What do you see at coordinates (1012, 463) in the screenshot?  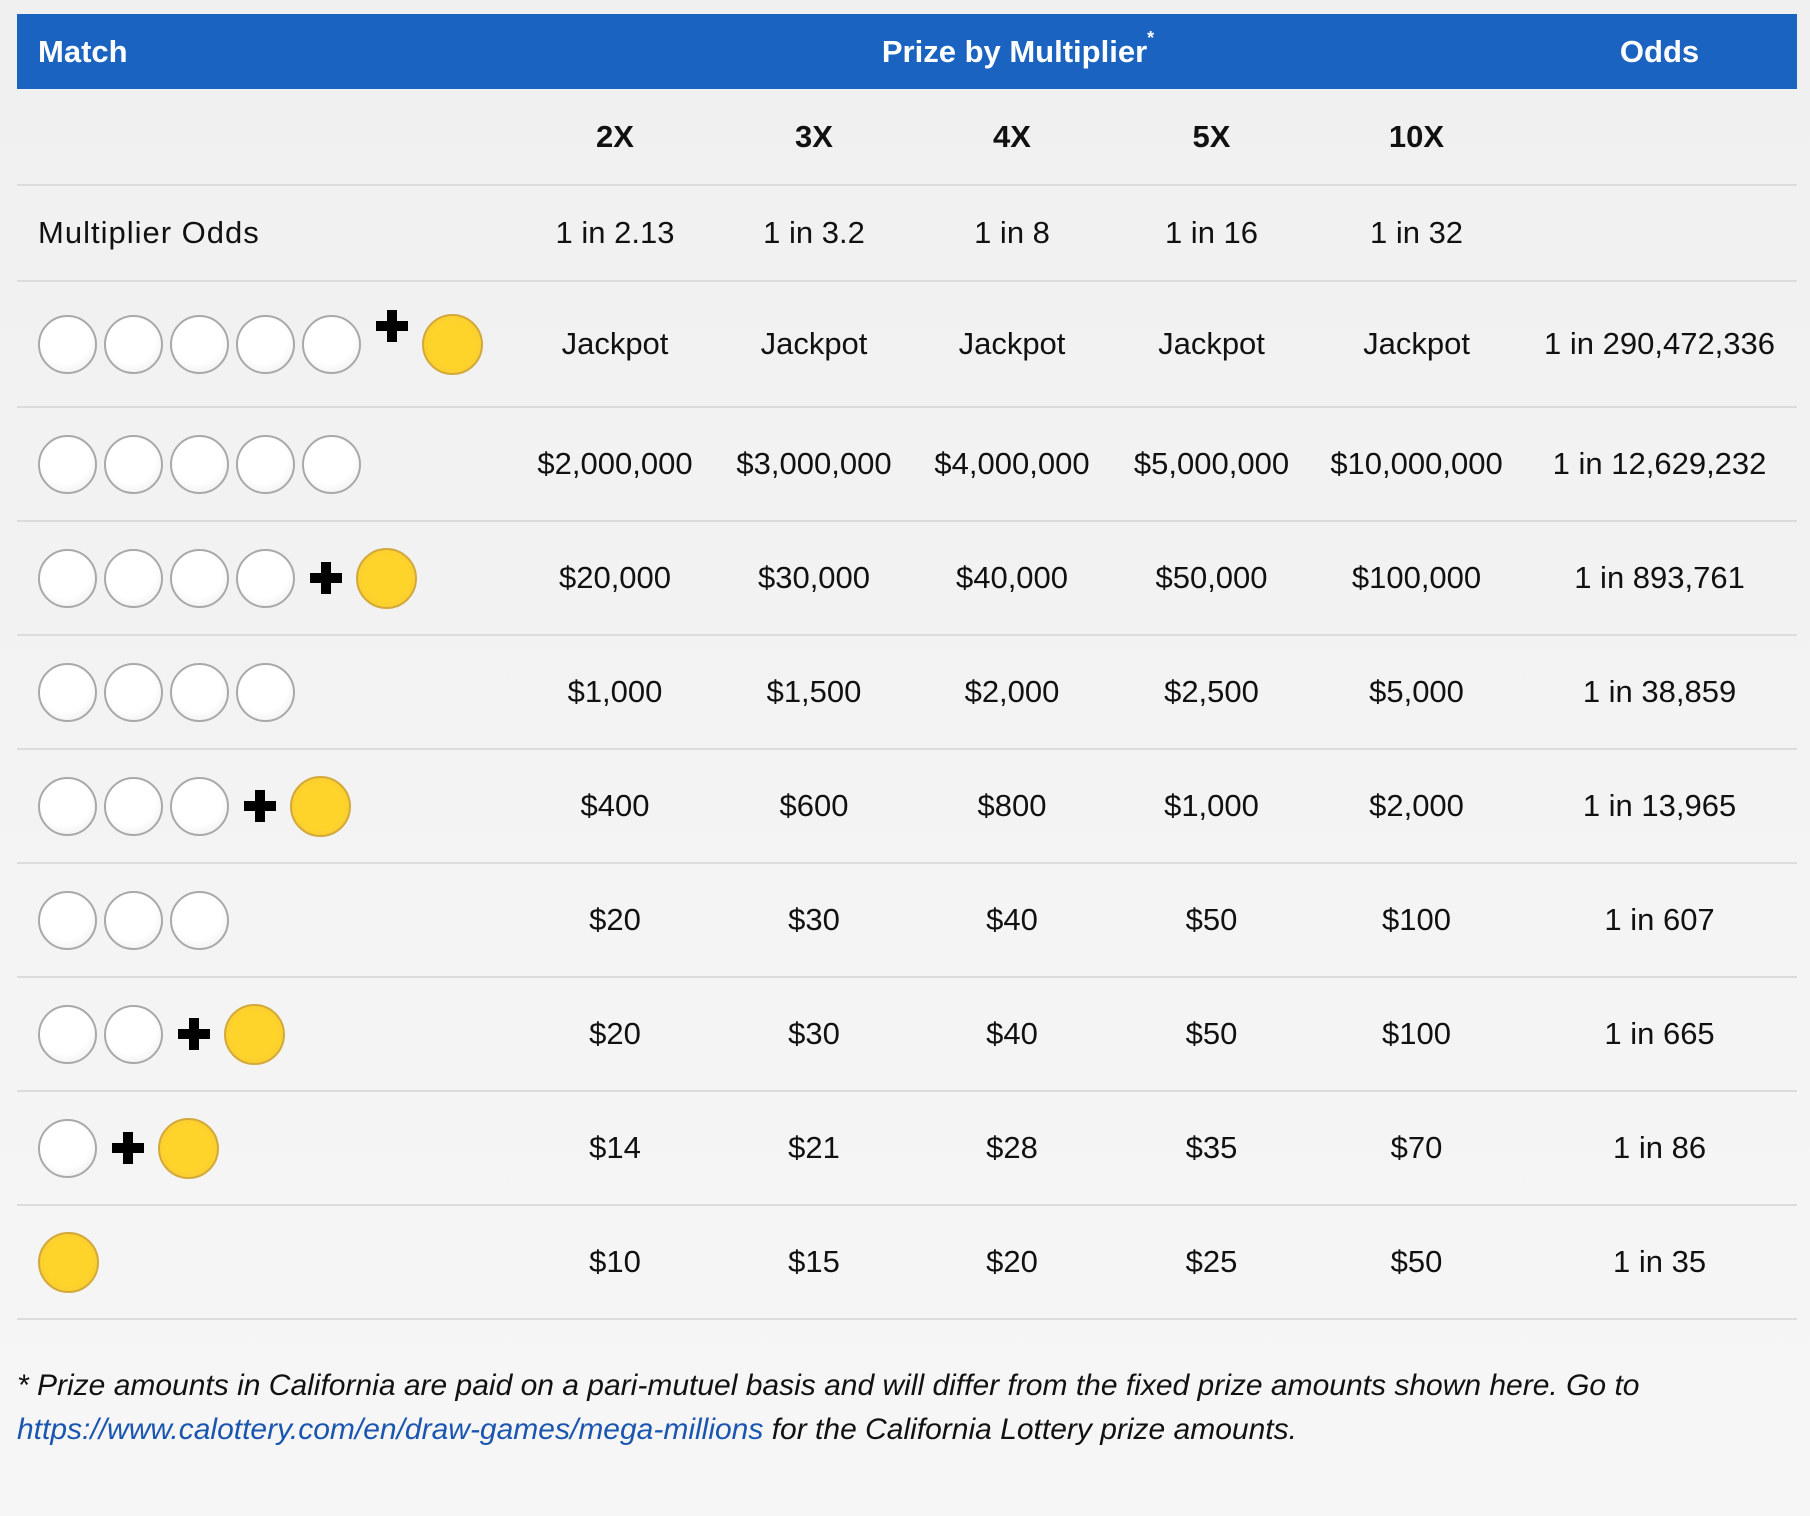 I see `prize: $4,000,000` at bounding box center [1012, 463].